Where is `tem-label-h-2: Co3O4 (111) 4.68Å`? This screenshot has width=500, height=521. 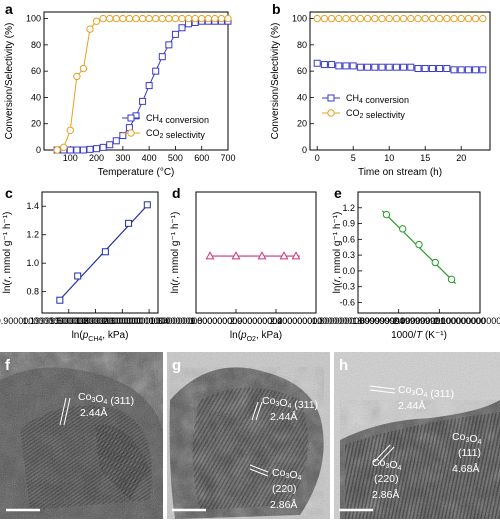 tem-label-h-2: Co3O4 (111) 4.68Å is located at coordinates (467, 453).